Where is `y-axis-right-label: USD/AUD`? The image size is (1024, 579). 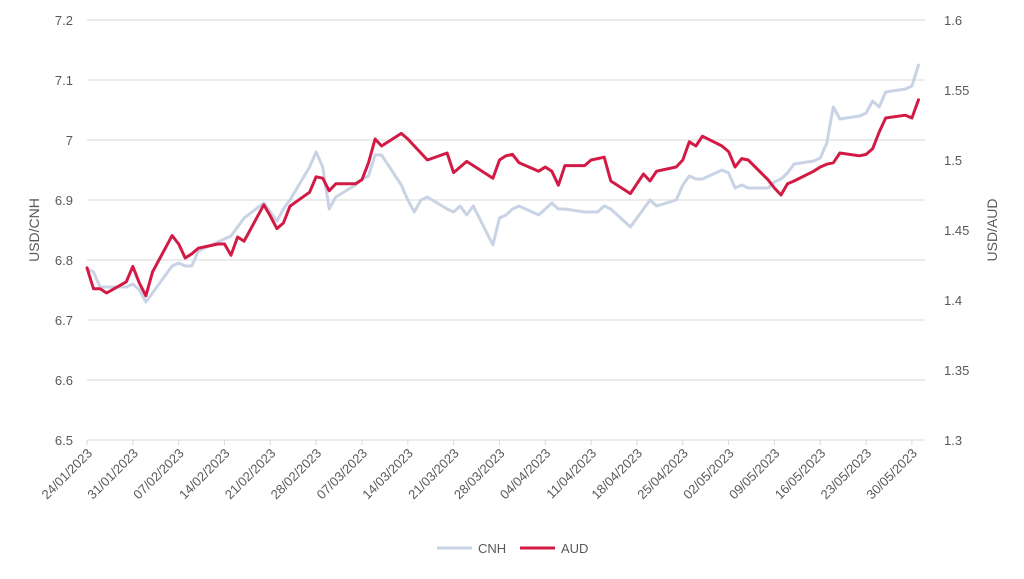 y-axis-right-label: USD/AUD is located at coordinates (992, 229).